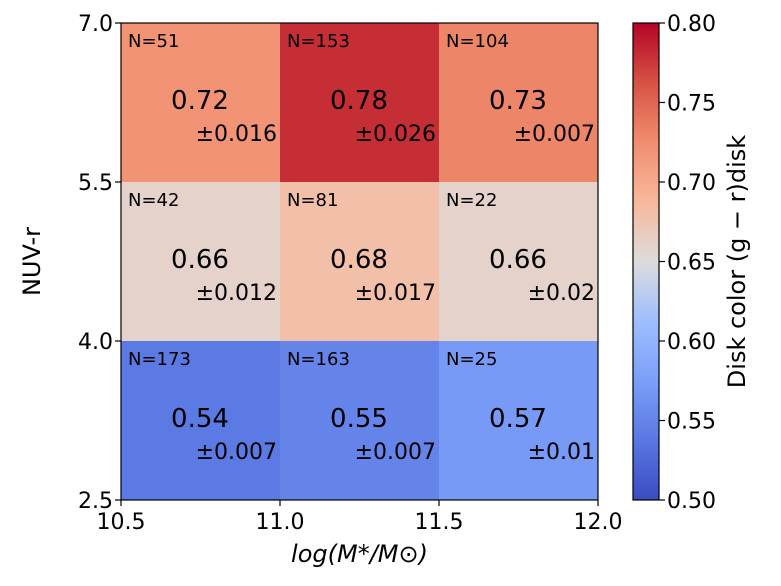 The image size is (781, 586). I want to click on colorbar-tick-label: 0.55, so click(691, 422).